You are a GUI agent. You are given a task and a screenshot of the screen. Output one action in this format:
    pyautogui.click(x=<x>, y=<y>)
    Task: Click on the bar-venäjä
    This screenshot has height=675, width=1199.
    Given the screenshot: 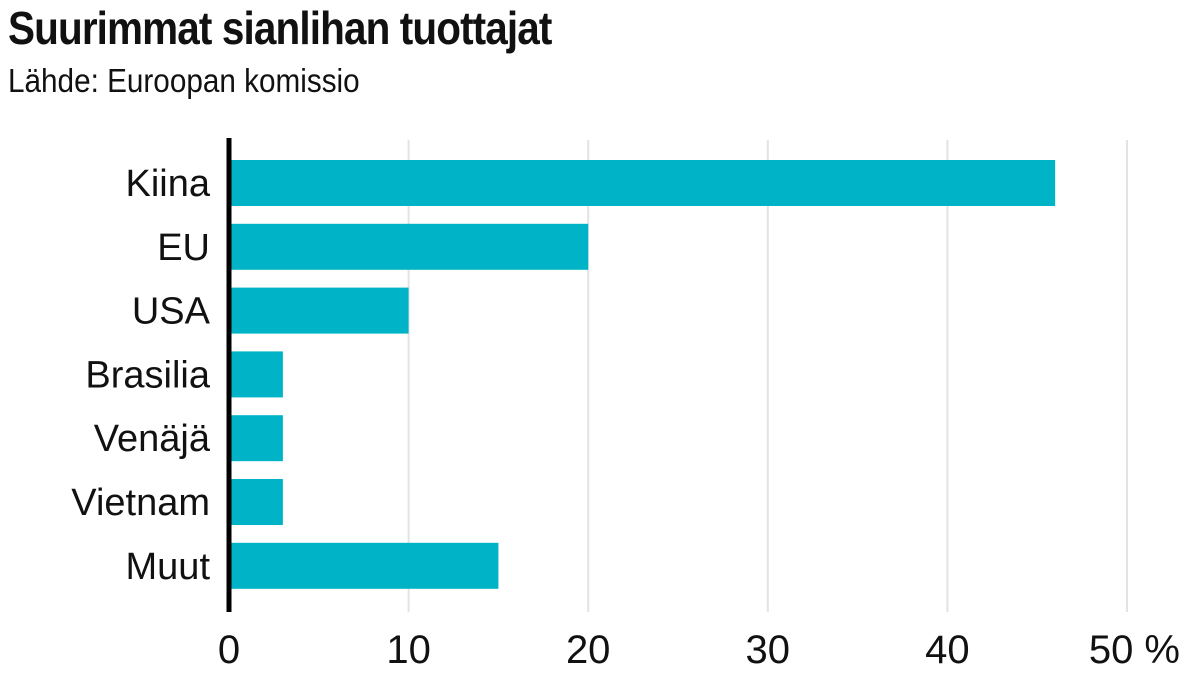 What is the action you would take?
    pyautogui.click(x=256, y=438)
    